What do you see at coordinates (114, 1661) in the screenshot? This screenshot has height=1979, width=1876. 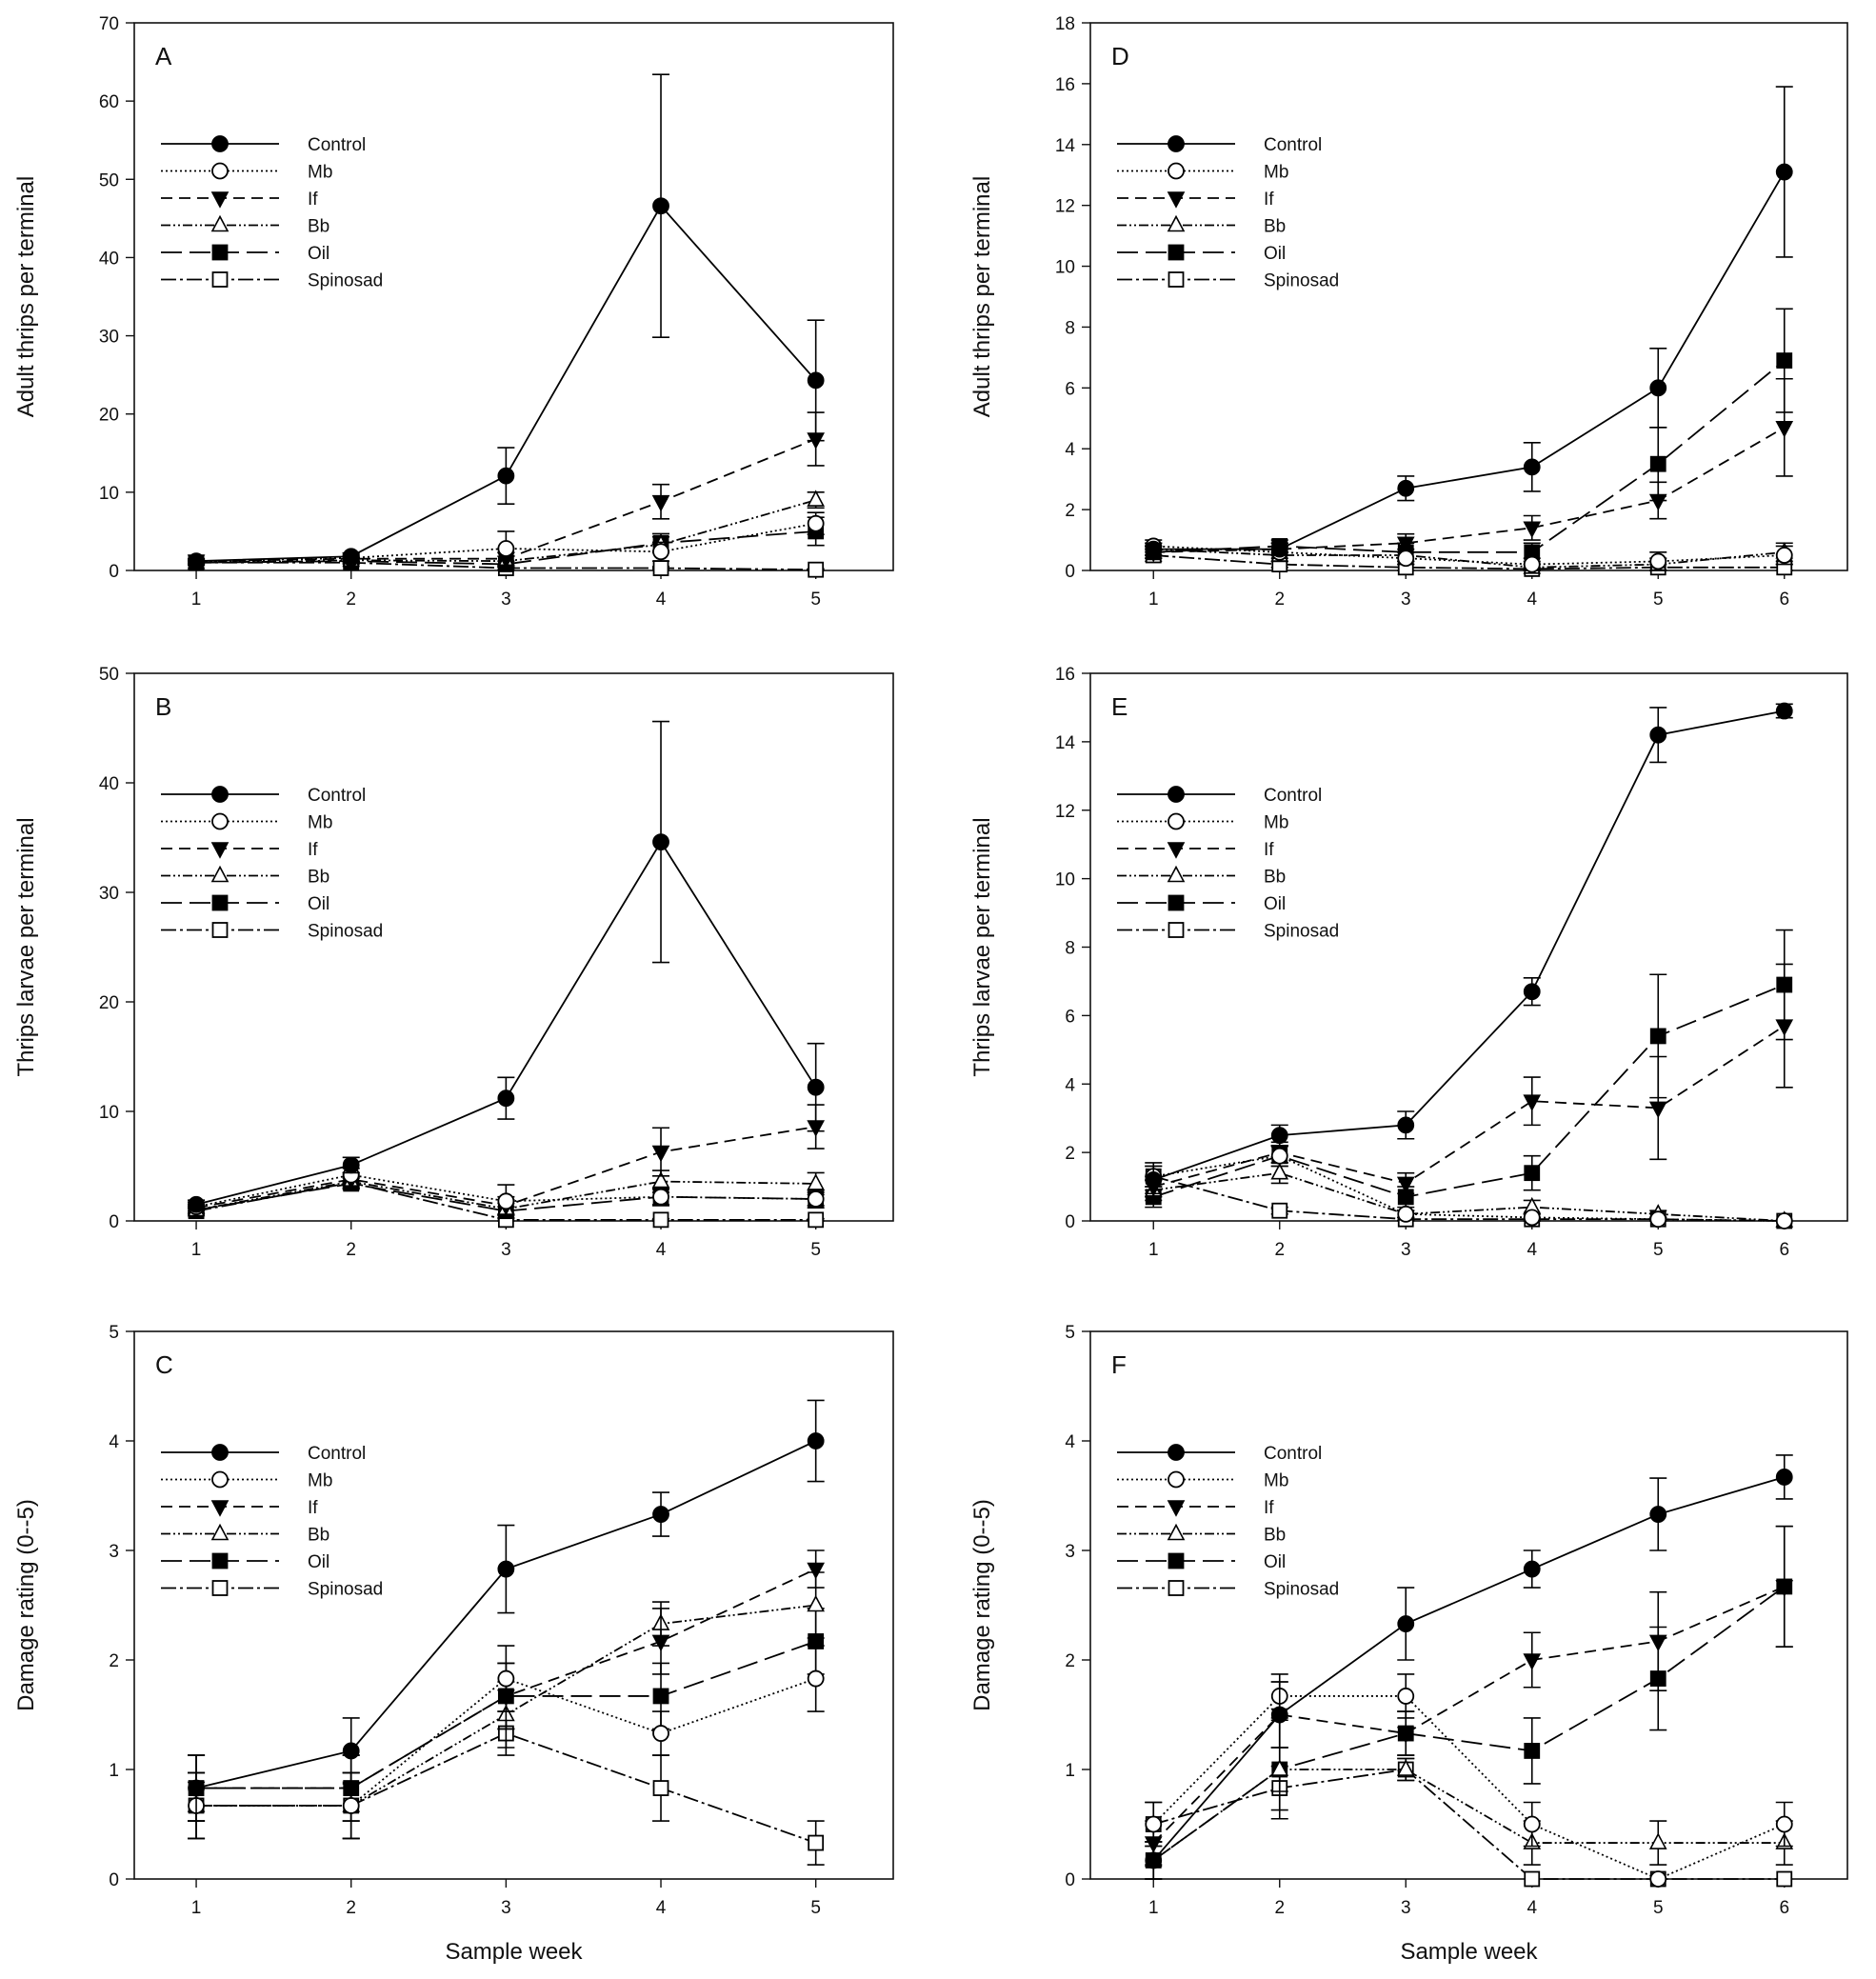 I see `y-tick-label: 2` at bounding box center [114, 1661].